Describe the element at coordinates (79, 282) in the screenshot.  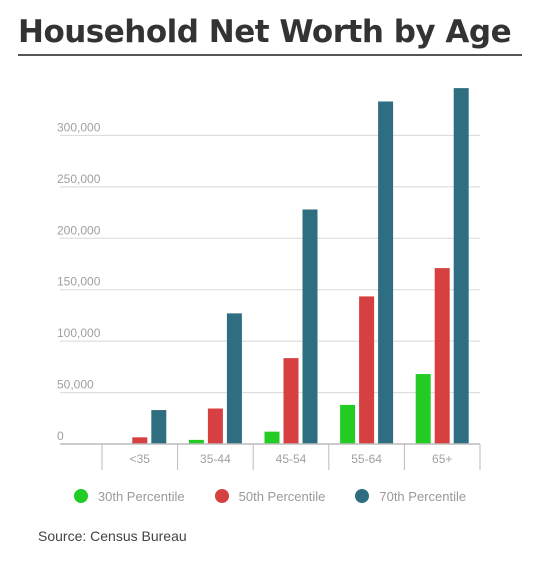
I see `y-tick-label: 150,000` at that location.